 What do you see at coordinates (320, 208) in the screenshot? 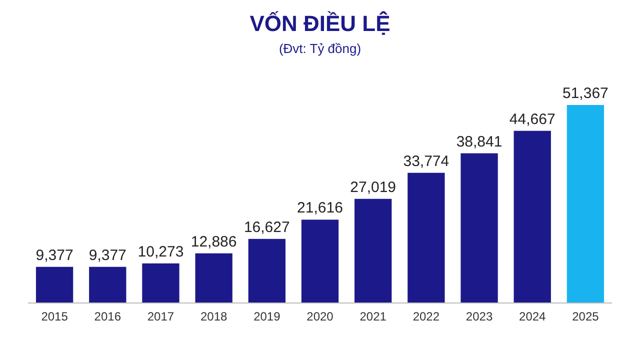
I see `data-label: 21,616` at bounding box center [320, 208].